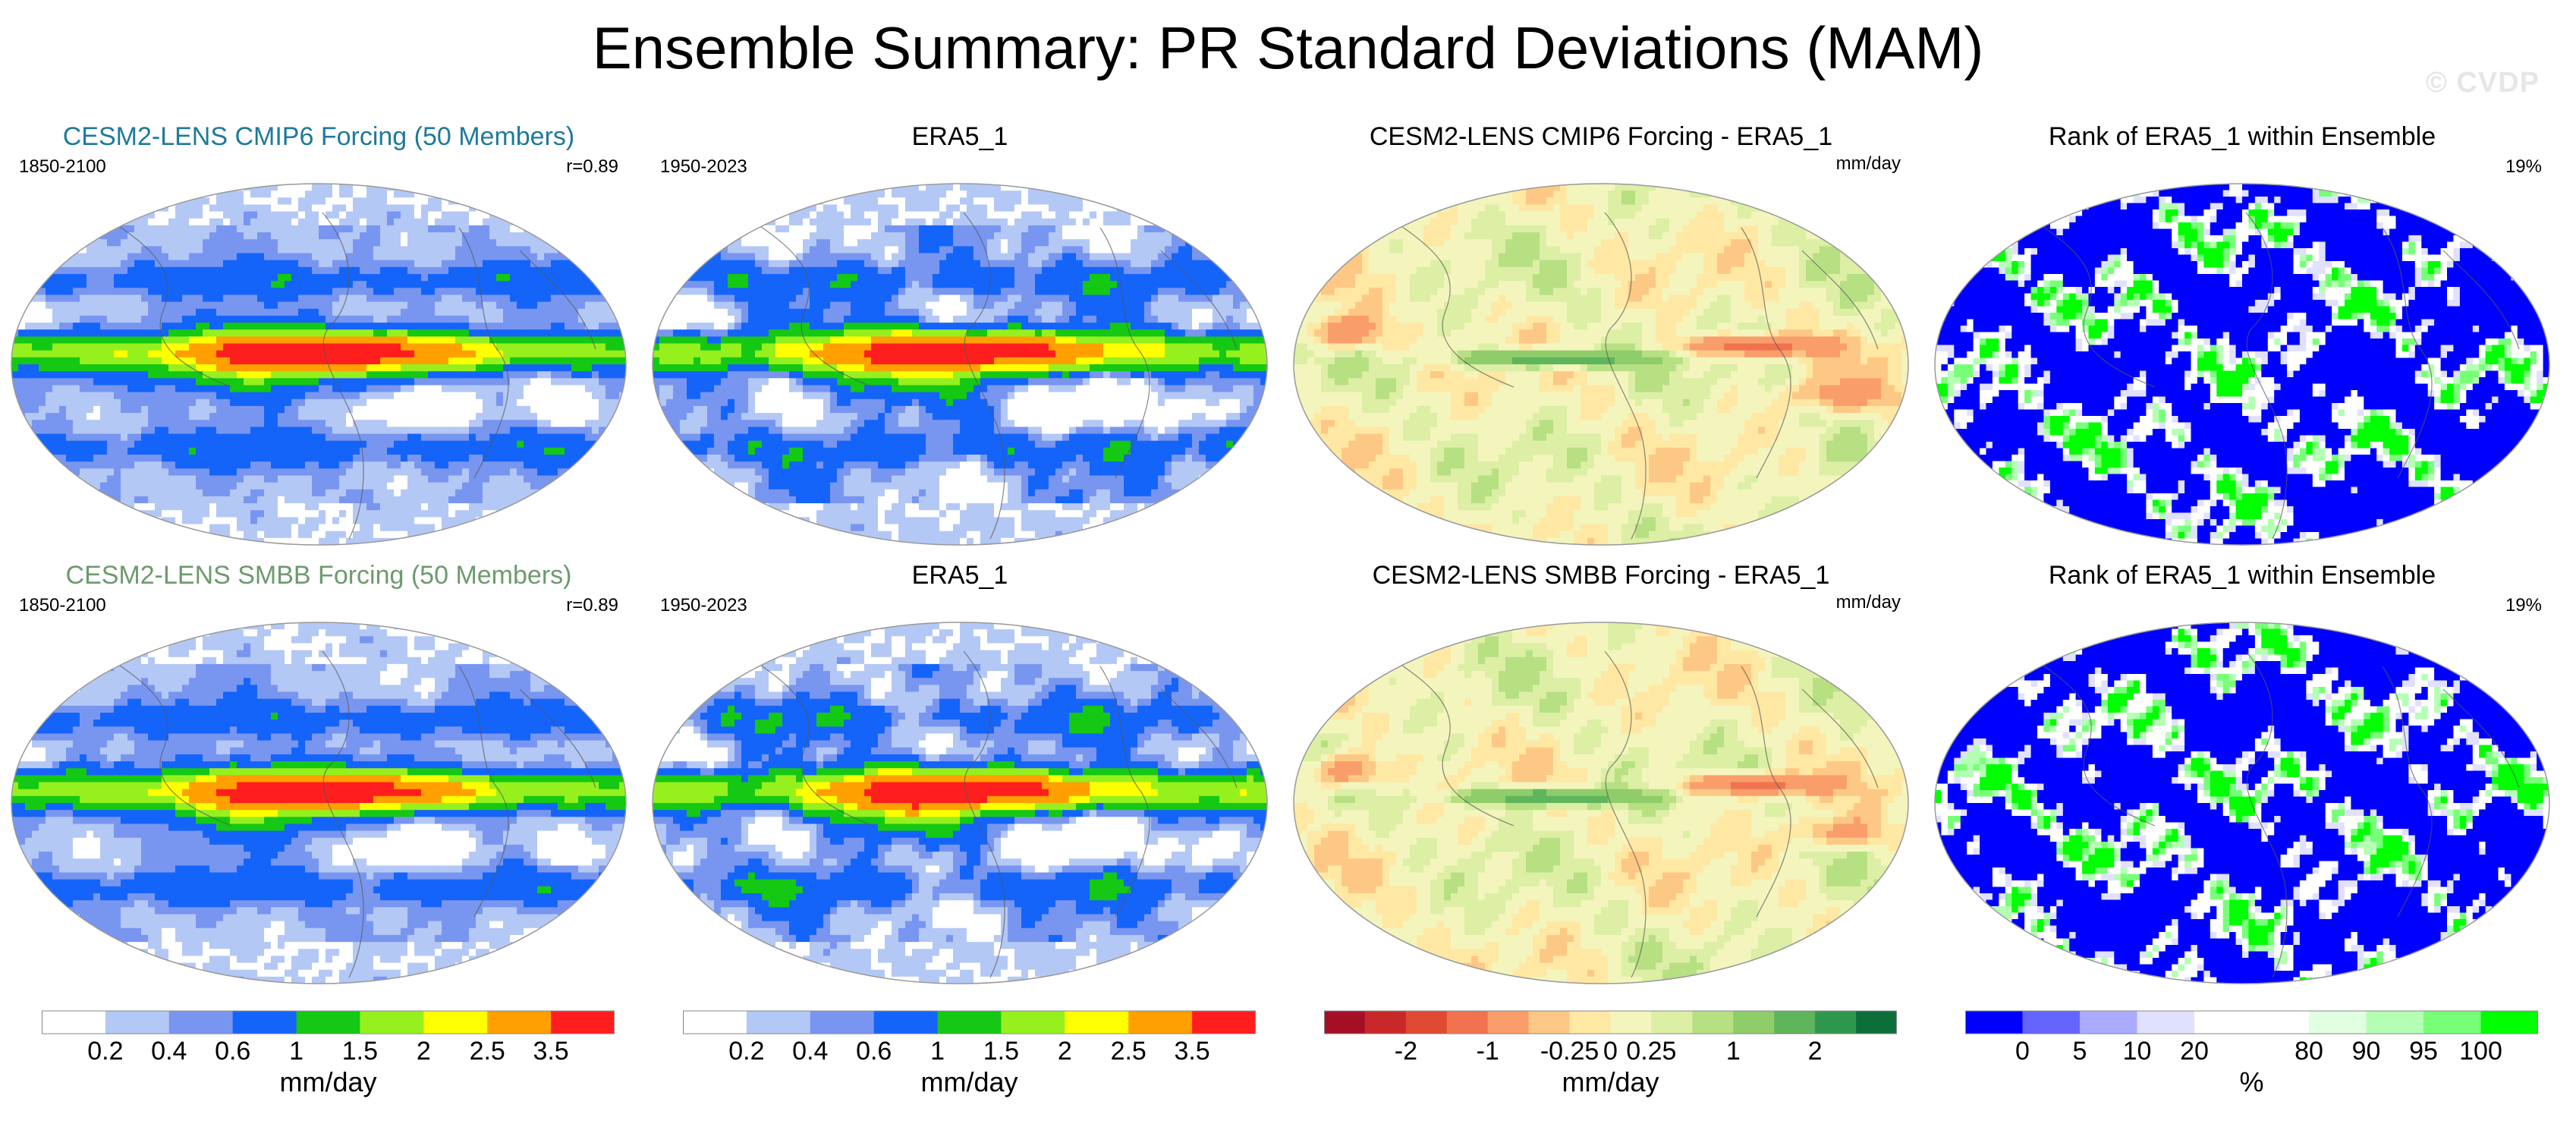  I want to click on units-label: mm/day, so click(1868, 602).